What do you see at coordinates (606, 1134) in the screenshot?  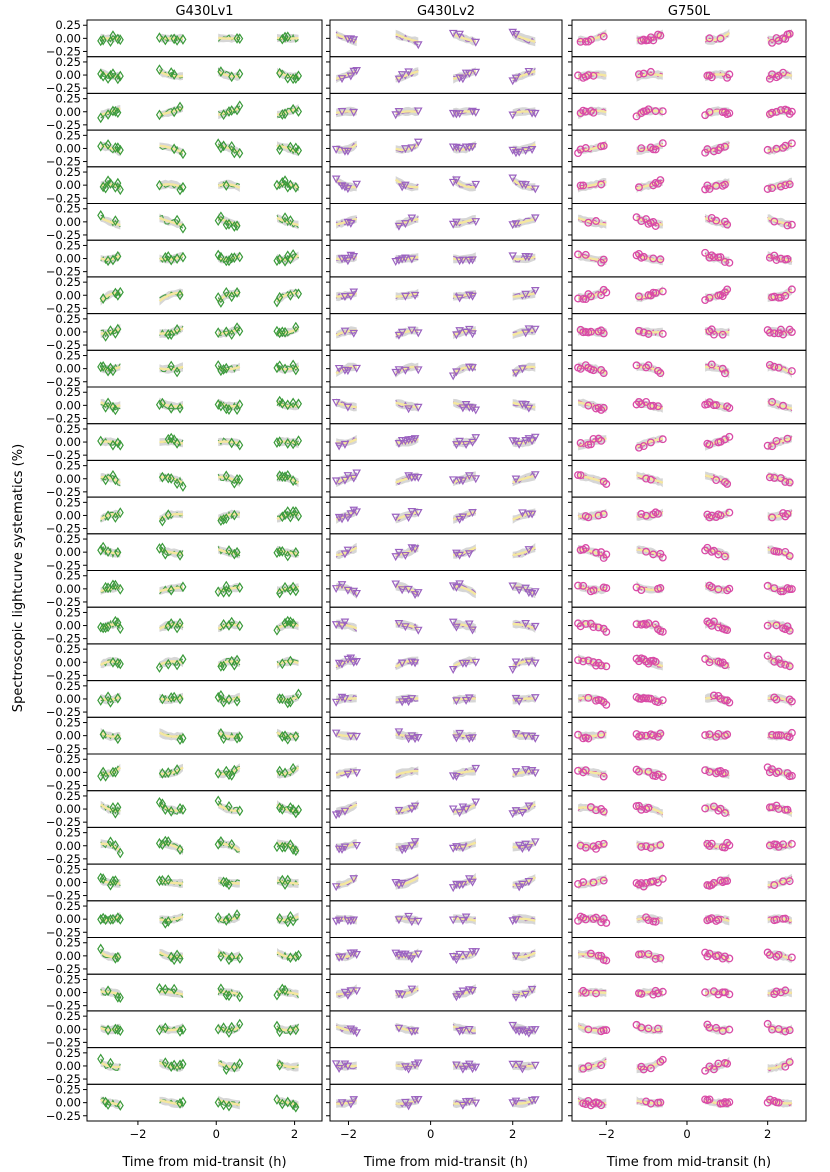 I see `x-tick-label: −2` at bounding box center [606, 1134].